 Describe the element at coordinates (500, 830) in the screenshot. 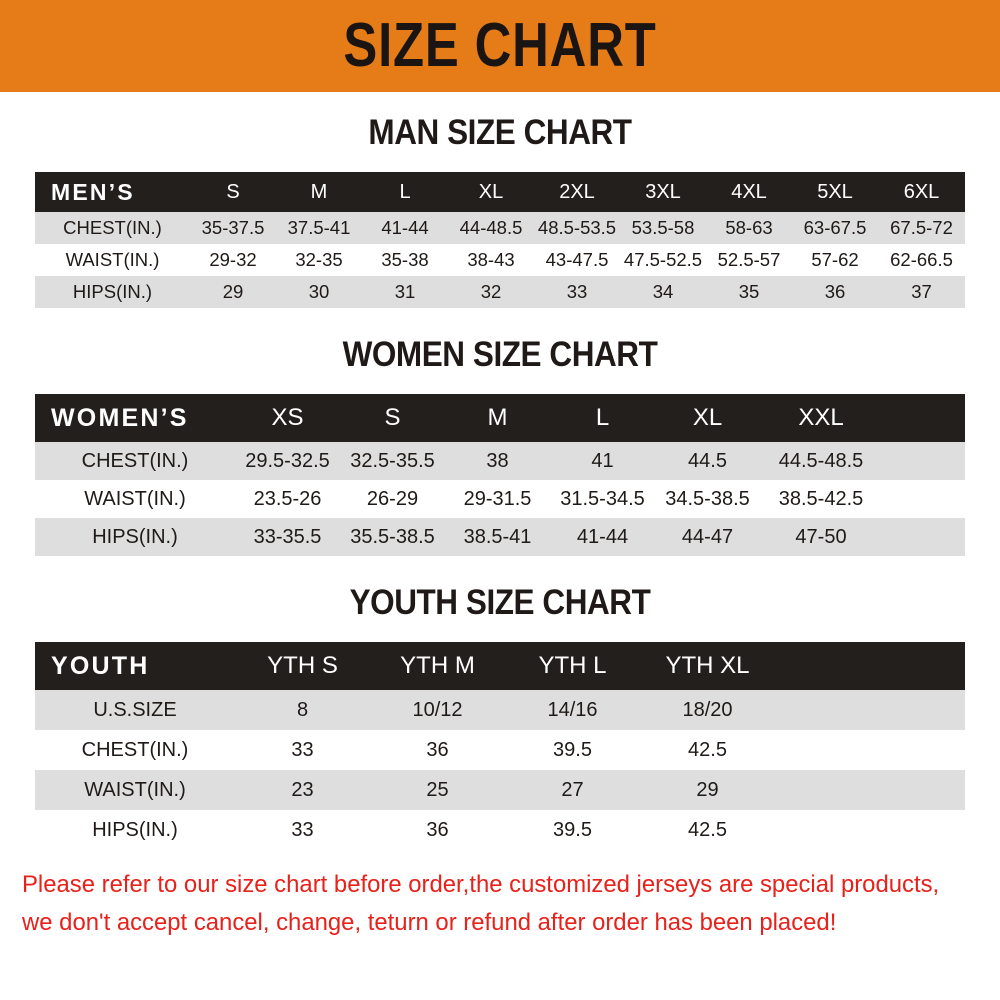

I see `table-row: HIPS(IN.) 33 36 39.5 42.5` at that location.